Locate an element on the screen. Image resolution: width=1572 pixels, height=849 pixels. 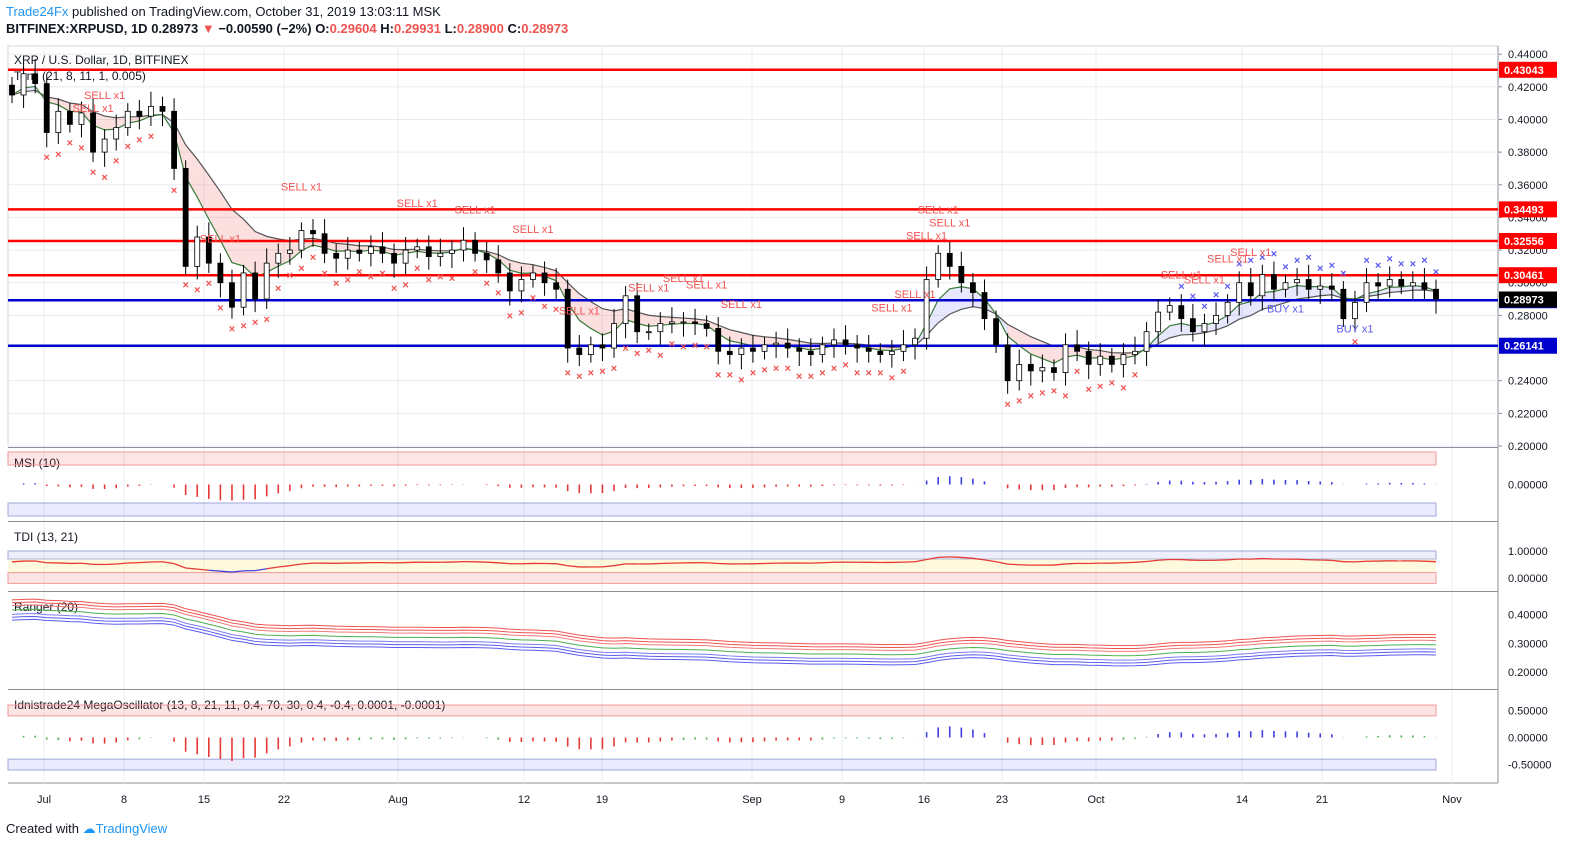
last-price-badge is located at coordinates (1528, 299).